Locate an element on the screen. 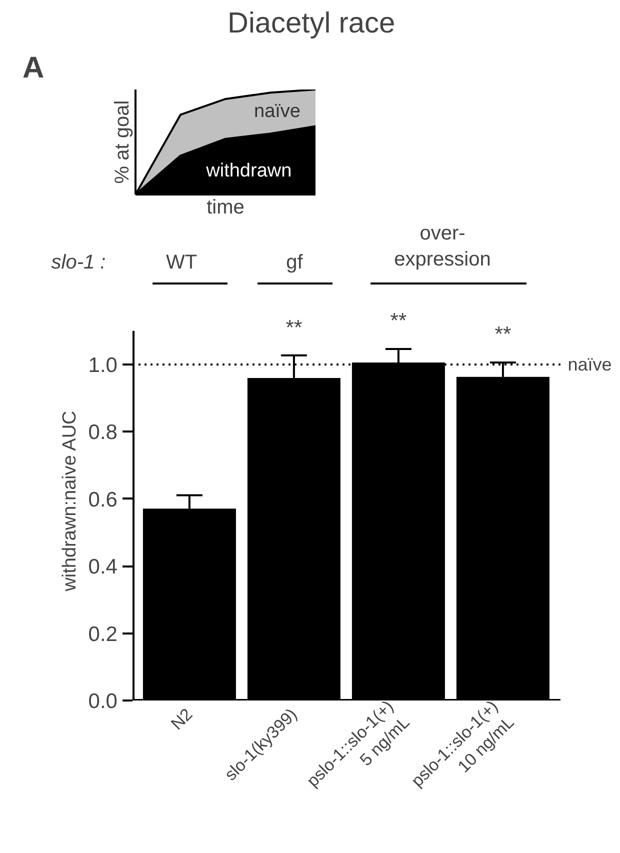 The width and height of the screenshot is (620, 853). text: A is located at coordinates (33, 68).